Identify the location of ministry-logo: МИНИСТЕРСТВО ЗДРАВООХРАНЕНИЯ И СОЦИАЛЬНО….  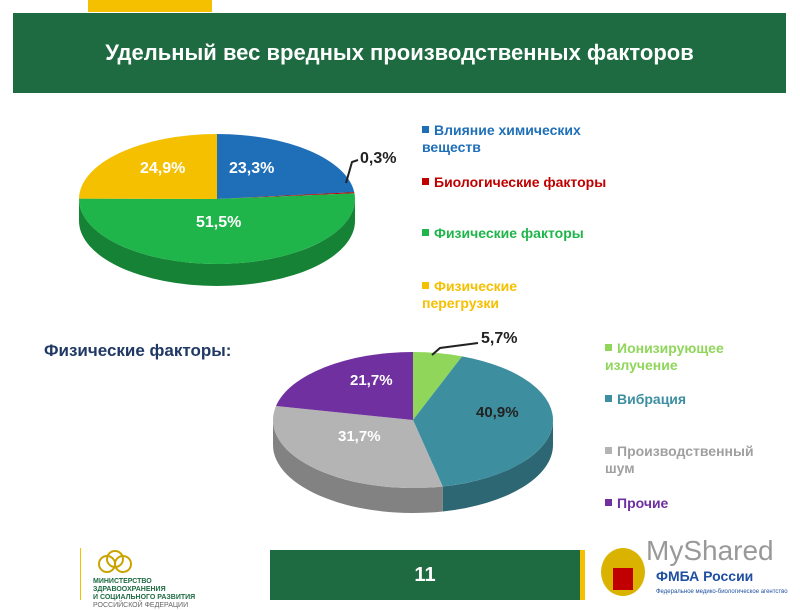
(161, 578).